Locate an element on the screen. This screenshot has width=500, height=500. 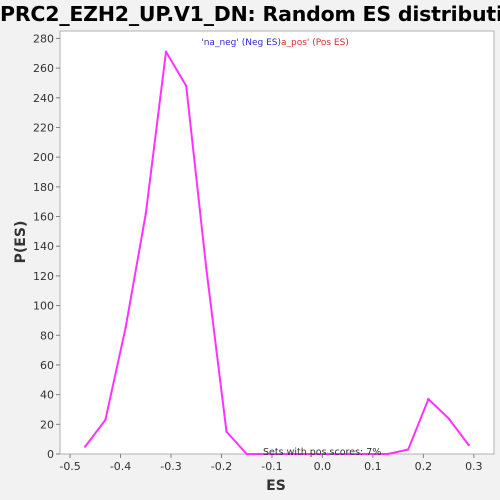
legend-pos-label: a_pos' (Pos ES) is located at coordinates (315, 43).